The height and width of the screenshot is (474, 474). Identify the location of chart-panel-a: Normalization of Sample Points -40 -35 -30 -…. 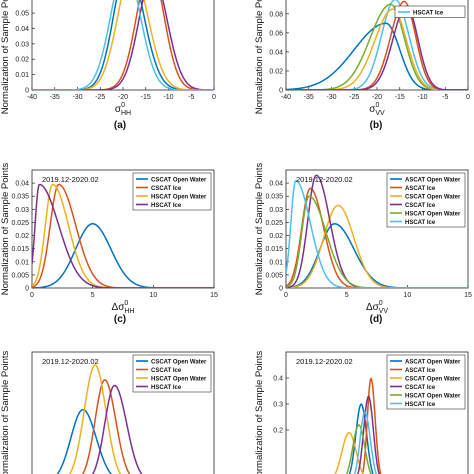
(108, 65).